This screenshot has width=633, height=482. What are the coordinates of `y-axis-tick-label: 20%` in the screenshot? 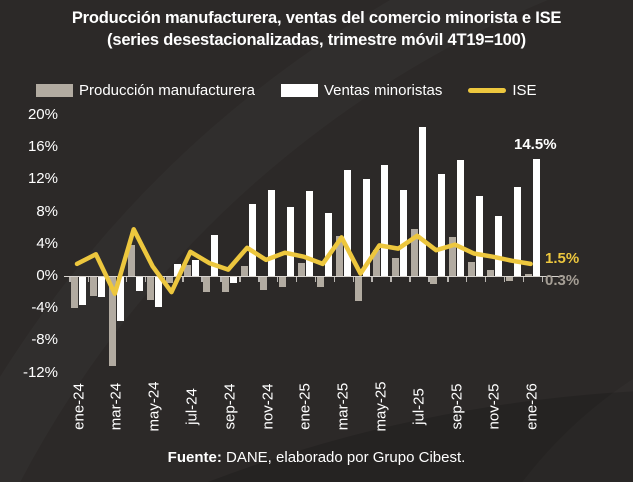 It's located at (42, 114).